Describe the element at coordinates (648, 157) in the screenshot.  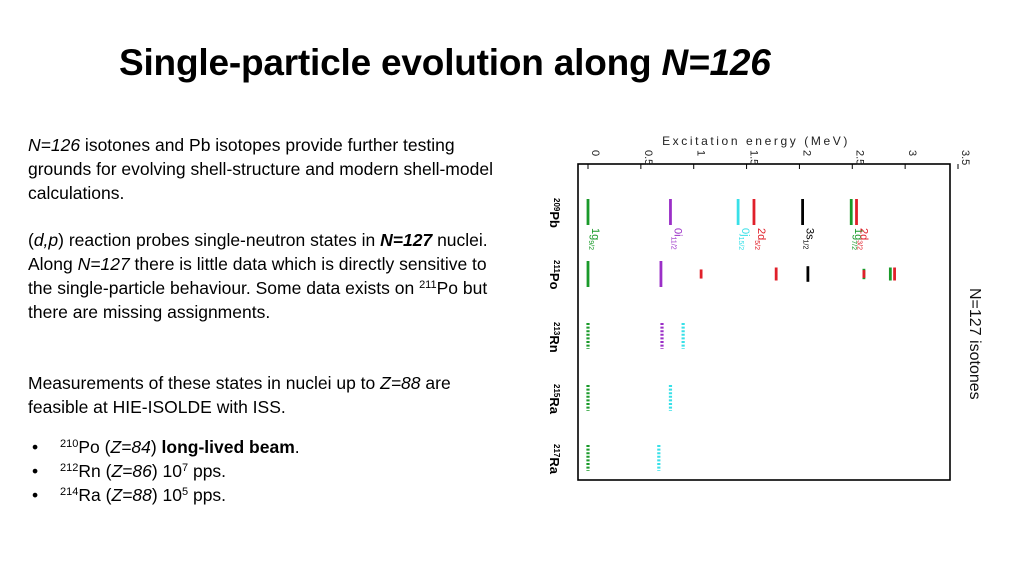
I see `tick-label: 0.5` at that location.